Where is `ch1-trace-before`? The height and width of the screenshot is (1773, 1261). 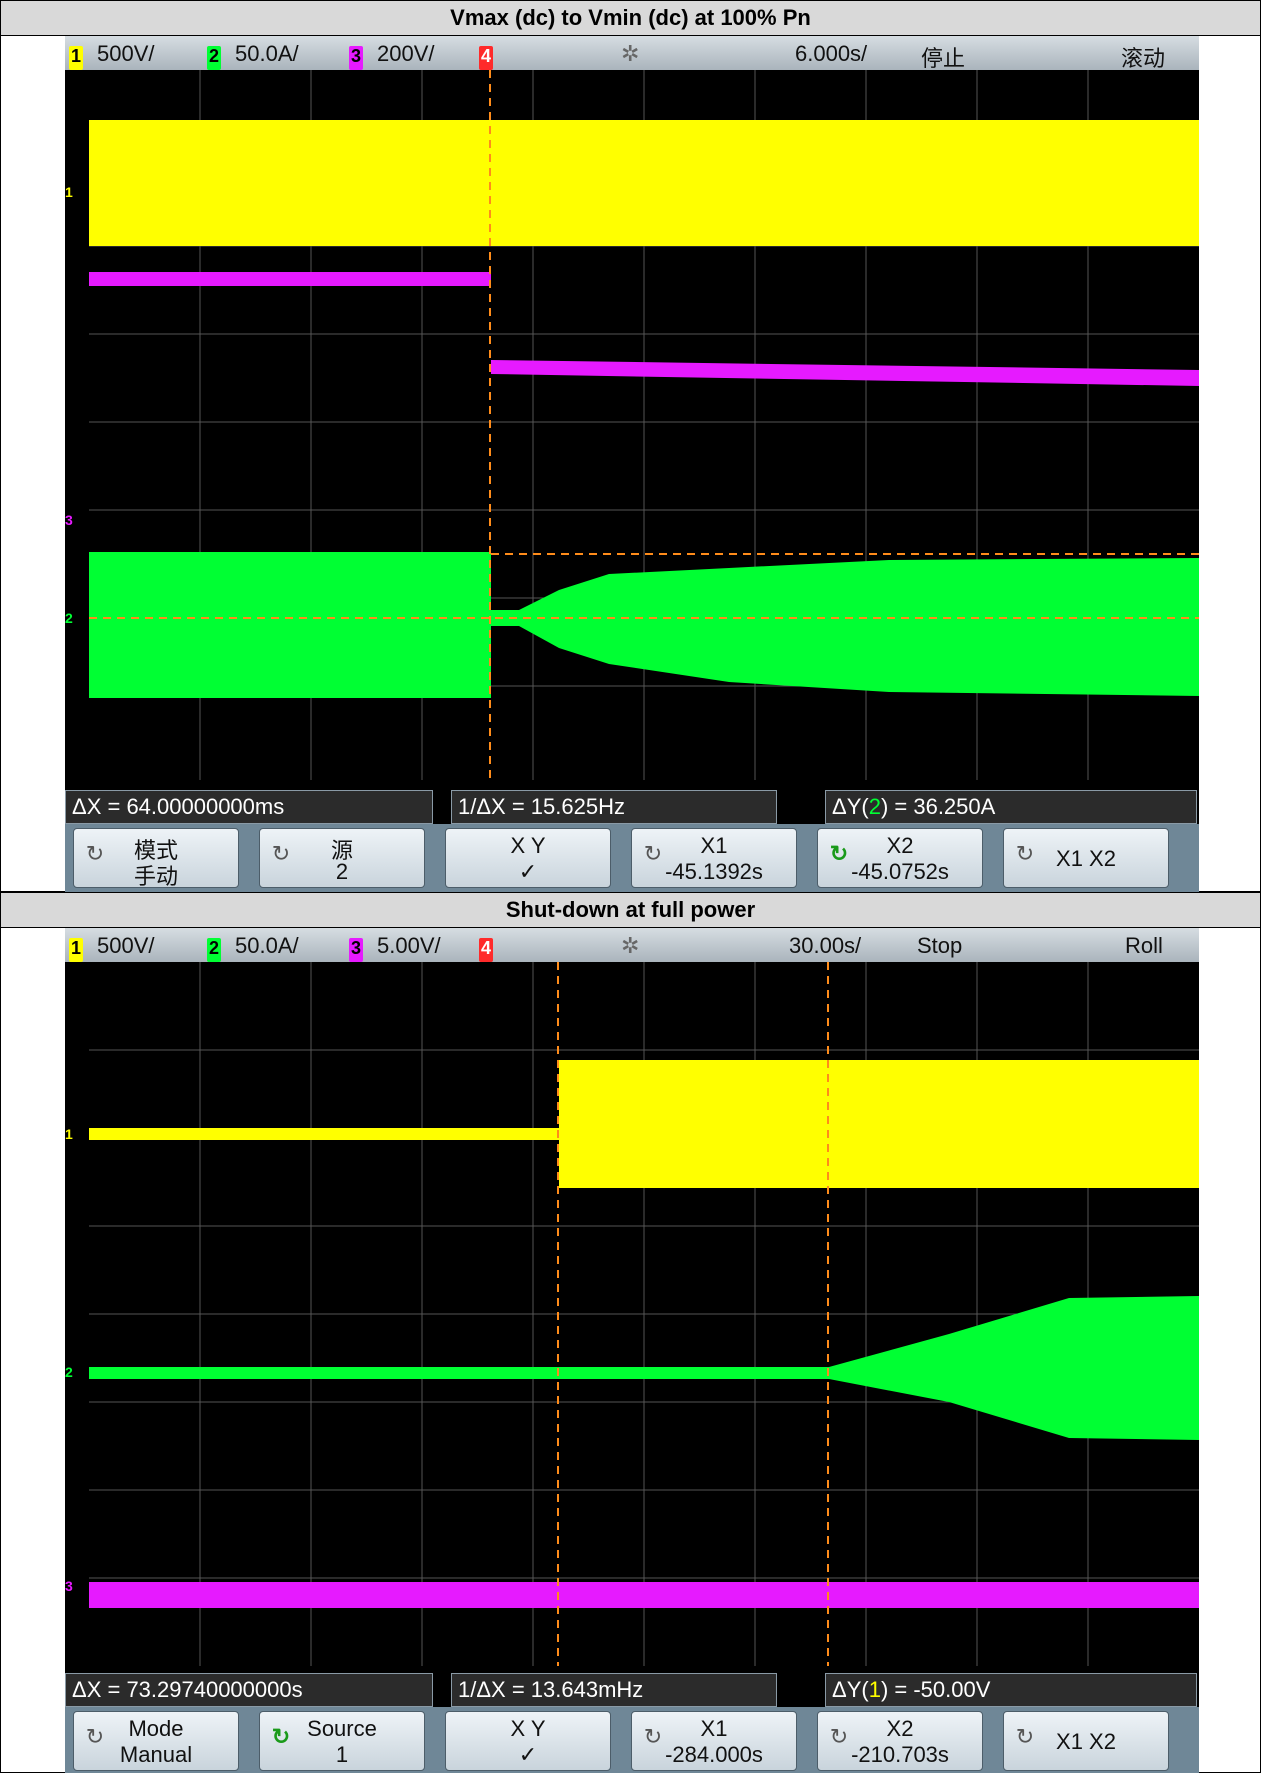 ch1-trace-before is located at coordinates (324, 1134).